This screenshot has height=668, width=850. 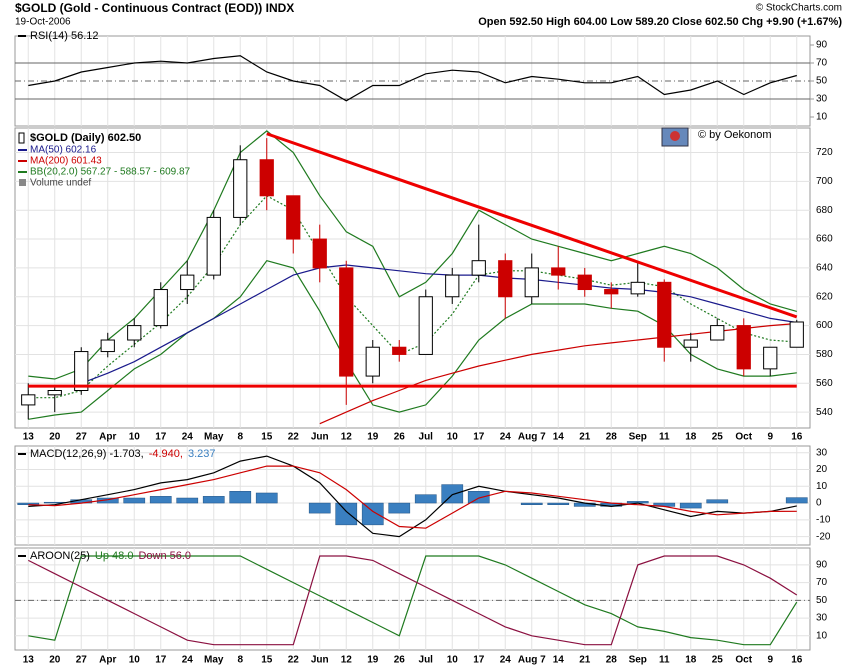 I want to click on legend-label: MA(50) 602.16, so click(x=63, y=150).